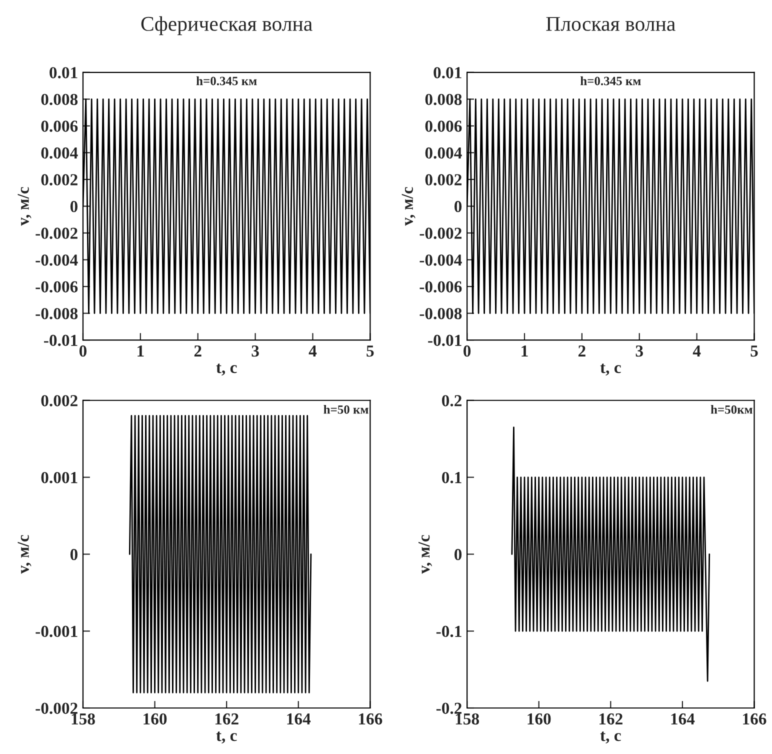 The width and height of the screenshot is (772, 754). Describe the element at coordinates (59, 478) in the screenshot. I see `y-tick-label: 0.001` at that location.